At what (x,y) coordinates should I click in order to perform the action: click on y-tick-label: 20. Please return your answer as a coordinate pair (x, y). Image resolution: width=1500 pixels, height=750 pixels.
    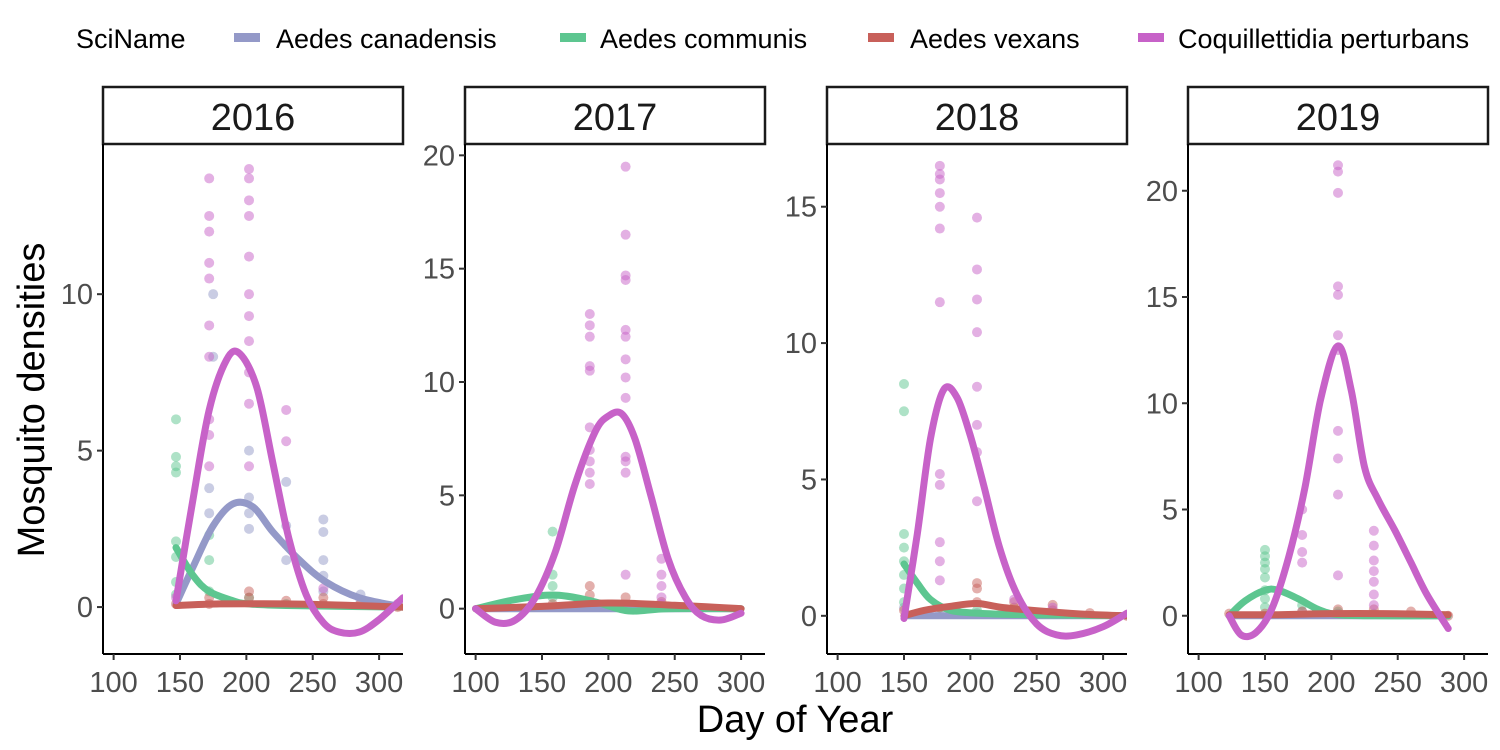
    Looking at the image, I should click on (1162, 192).